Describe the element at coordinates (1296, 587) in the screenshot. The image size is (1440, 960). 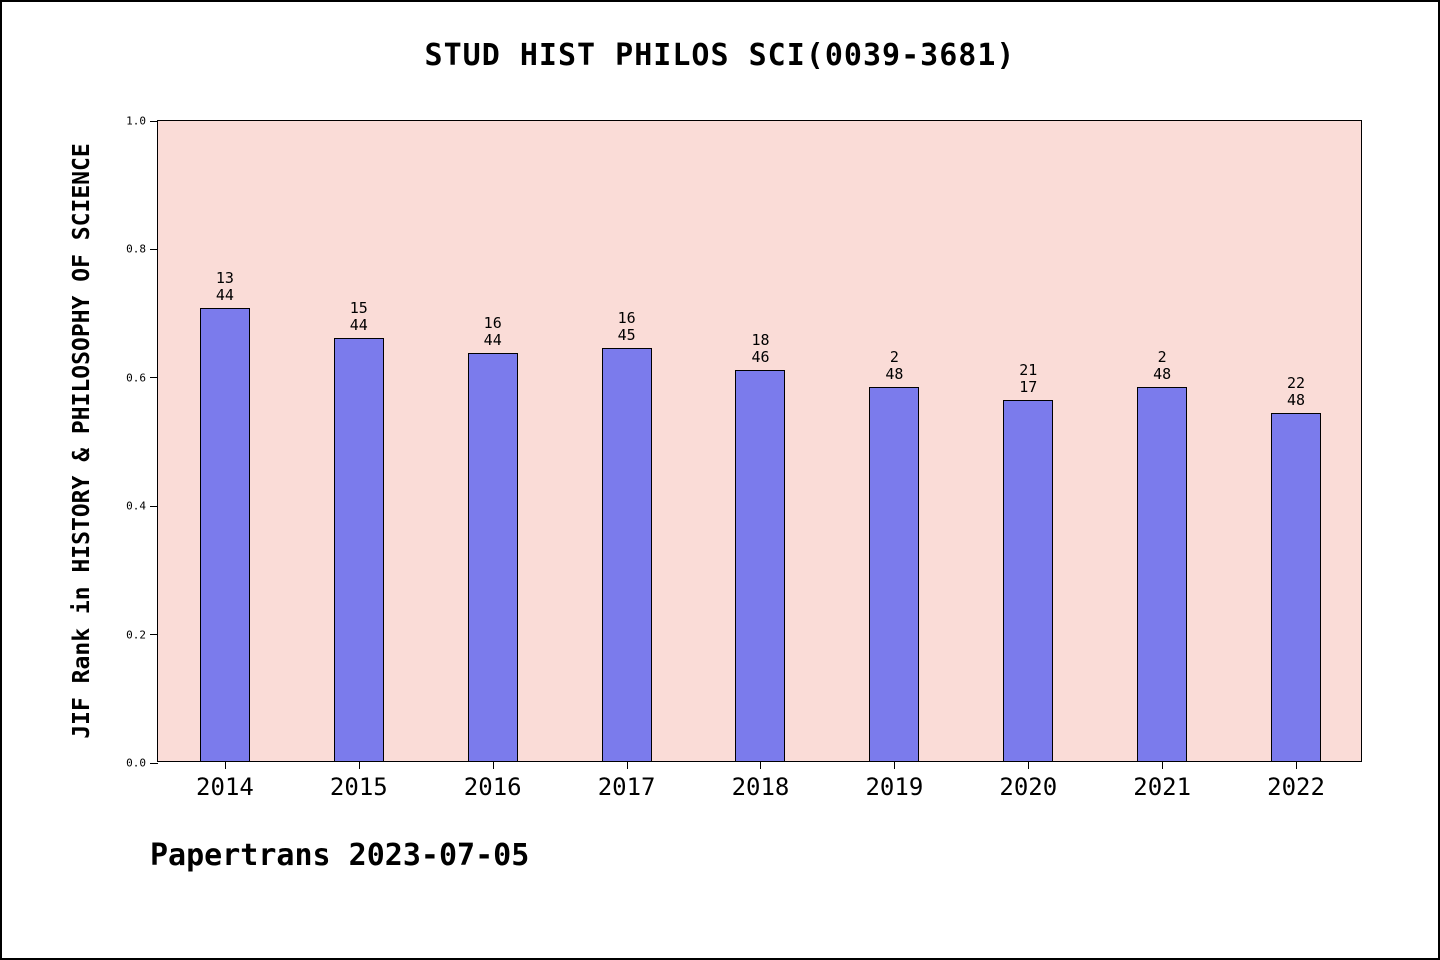
I see `bar-2022` at that location.